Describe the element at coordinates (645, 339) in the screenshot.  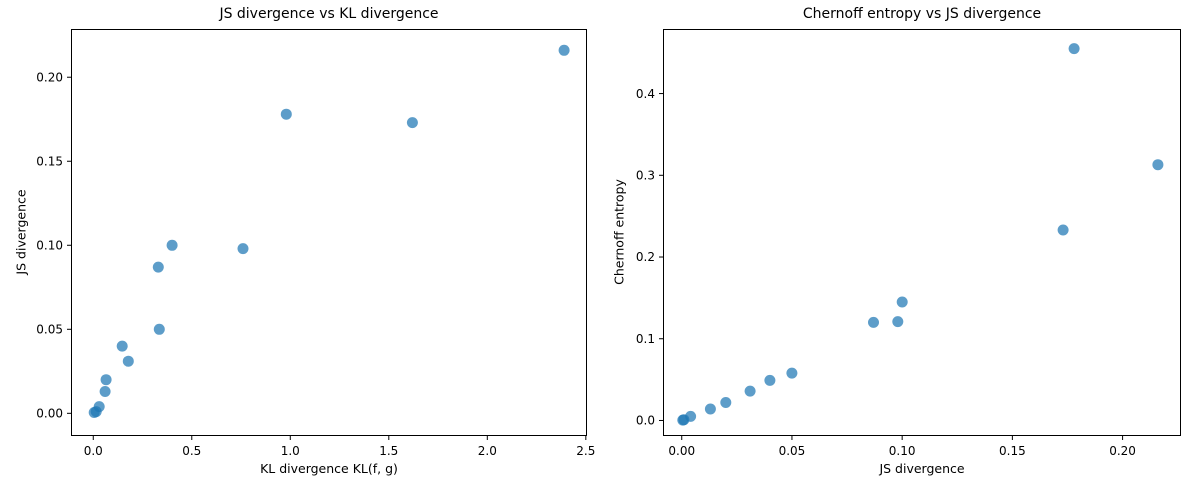
I see `y-tick-label: 0.1` at that location.